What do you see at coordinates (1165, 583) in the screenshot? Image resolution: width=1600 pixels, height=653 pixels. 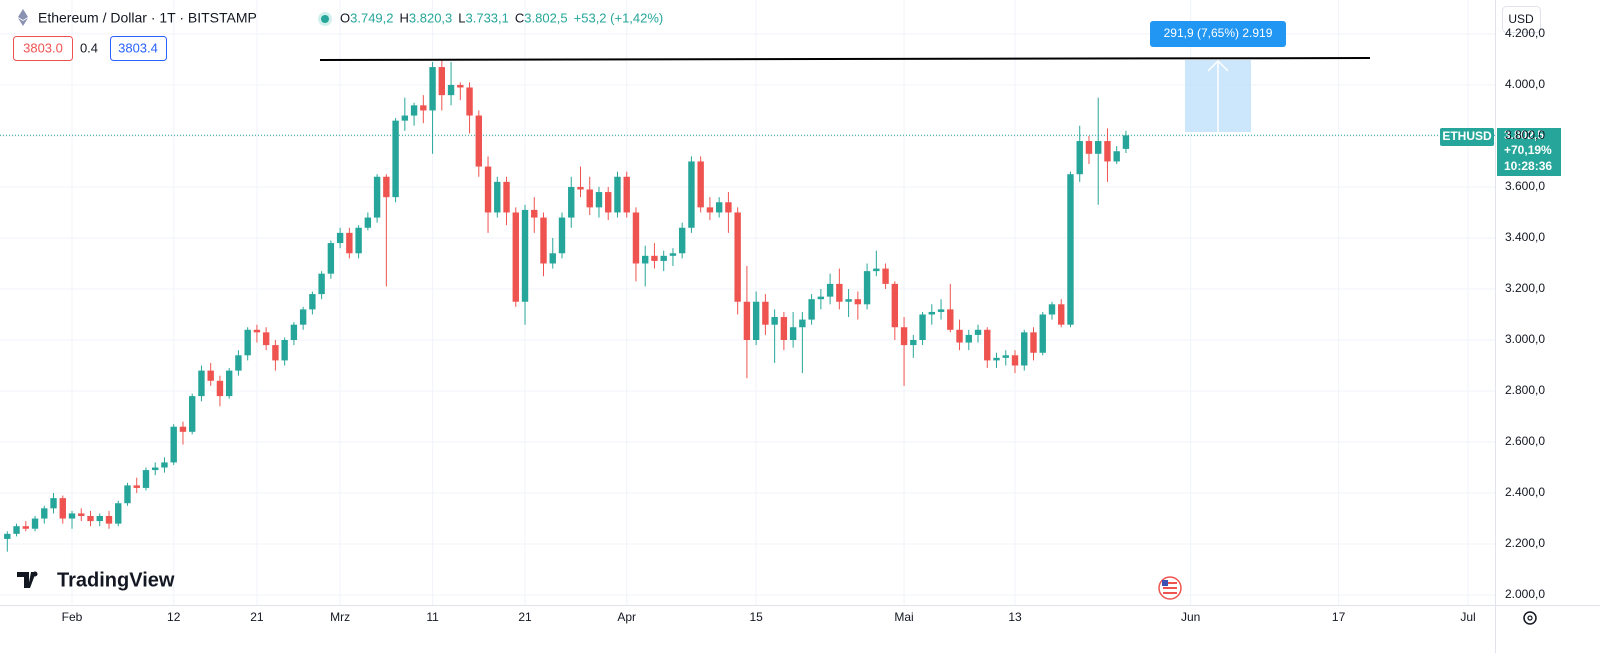 I see `flag-canton` at bounding box center [1165, 583].